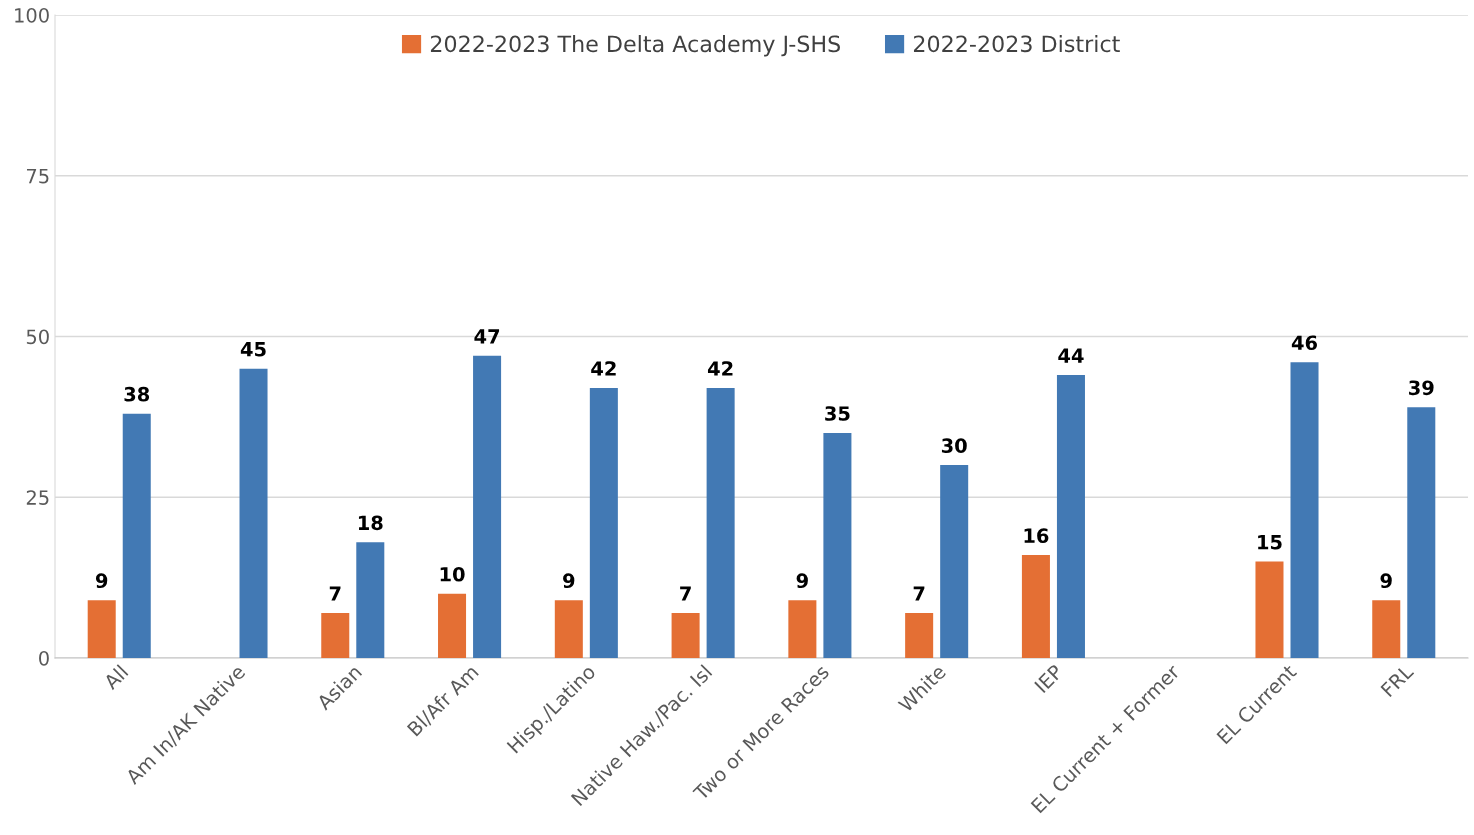 This screenshot has width=1474, height=835. Describe the element at coordinates (1016, 44) in the screenshot. I see `legend-label: 2022-2023 District` at that location.